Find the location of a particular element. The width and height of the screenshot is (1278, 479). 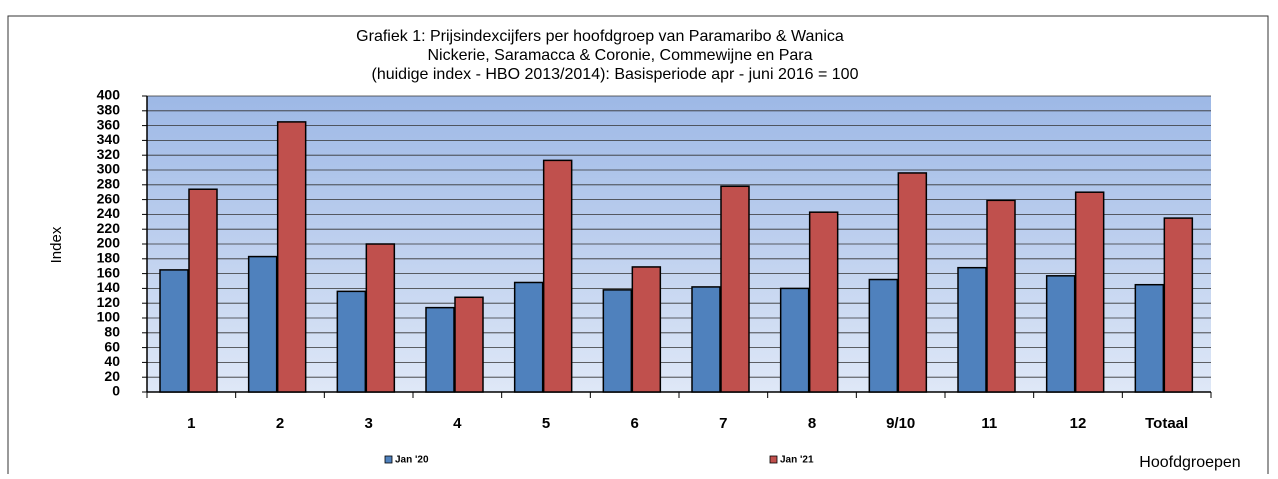

y-tick-label: 80 is located at coordinates (112, 332).